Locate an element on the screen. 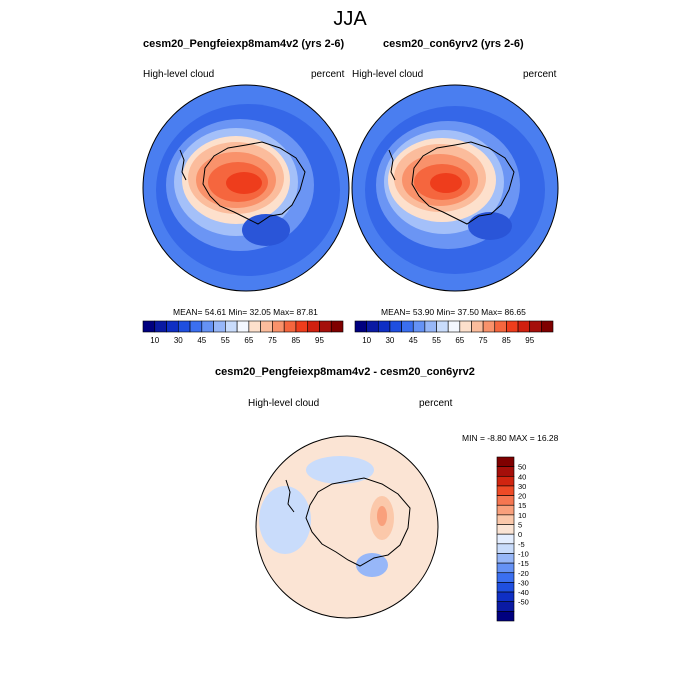 This screenshot has width=700, height=700. colorbar3-tick-label-10: -15 is located at coordinates (523, 563).